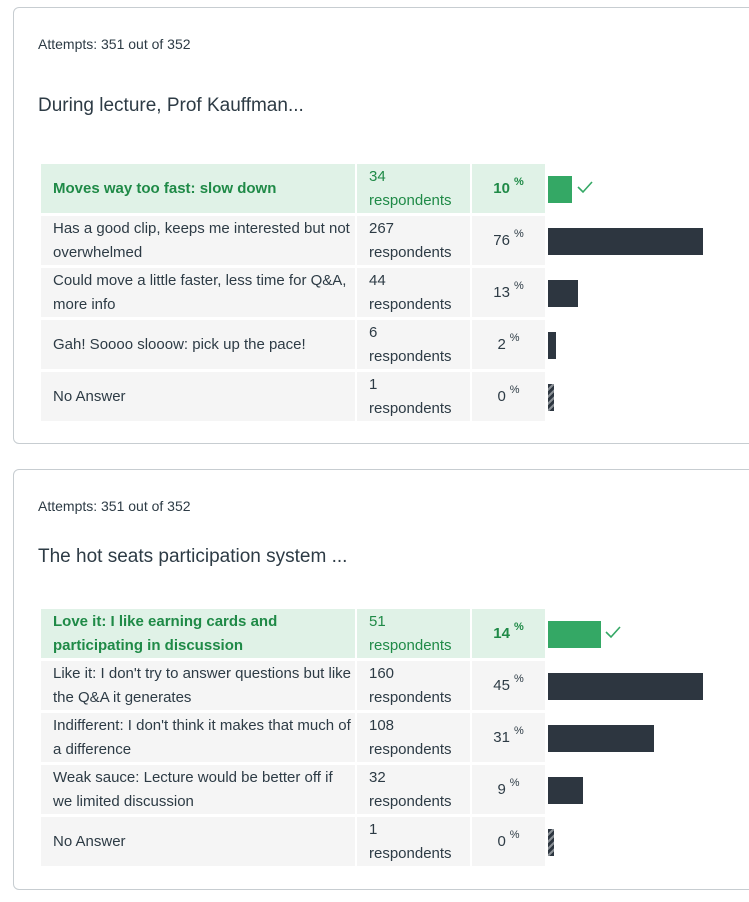 Image resolution: width=749 pixels, height=902 pixels. What do you see at coordinates (508, 292) in the screenshot?
I see `percent-value: 13%` at bounding box center [508, 292].